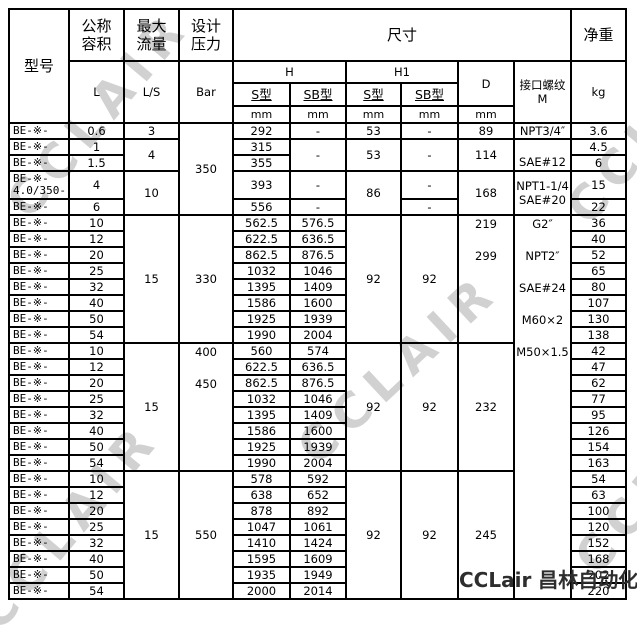  What do you see at coordinates (261, 543) in the screenshot?
I see `table-cell: 1410` at bounding box center [261, 543].